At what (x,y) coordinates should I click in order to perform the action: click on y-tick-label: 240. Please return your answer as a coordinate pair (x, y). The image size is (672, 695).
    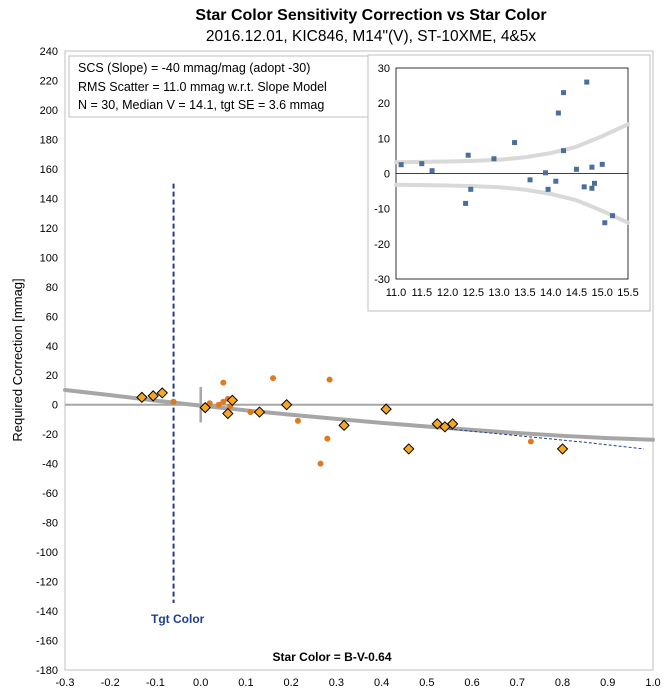
    Looking at the image, I should click on (49, 52).